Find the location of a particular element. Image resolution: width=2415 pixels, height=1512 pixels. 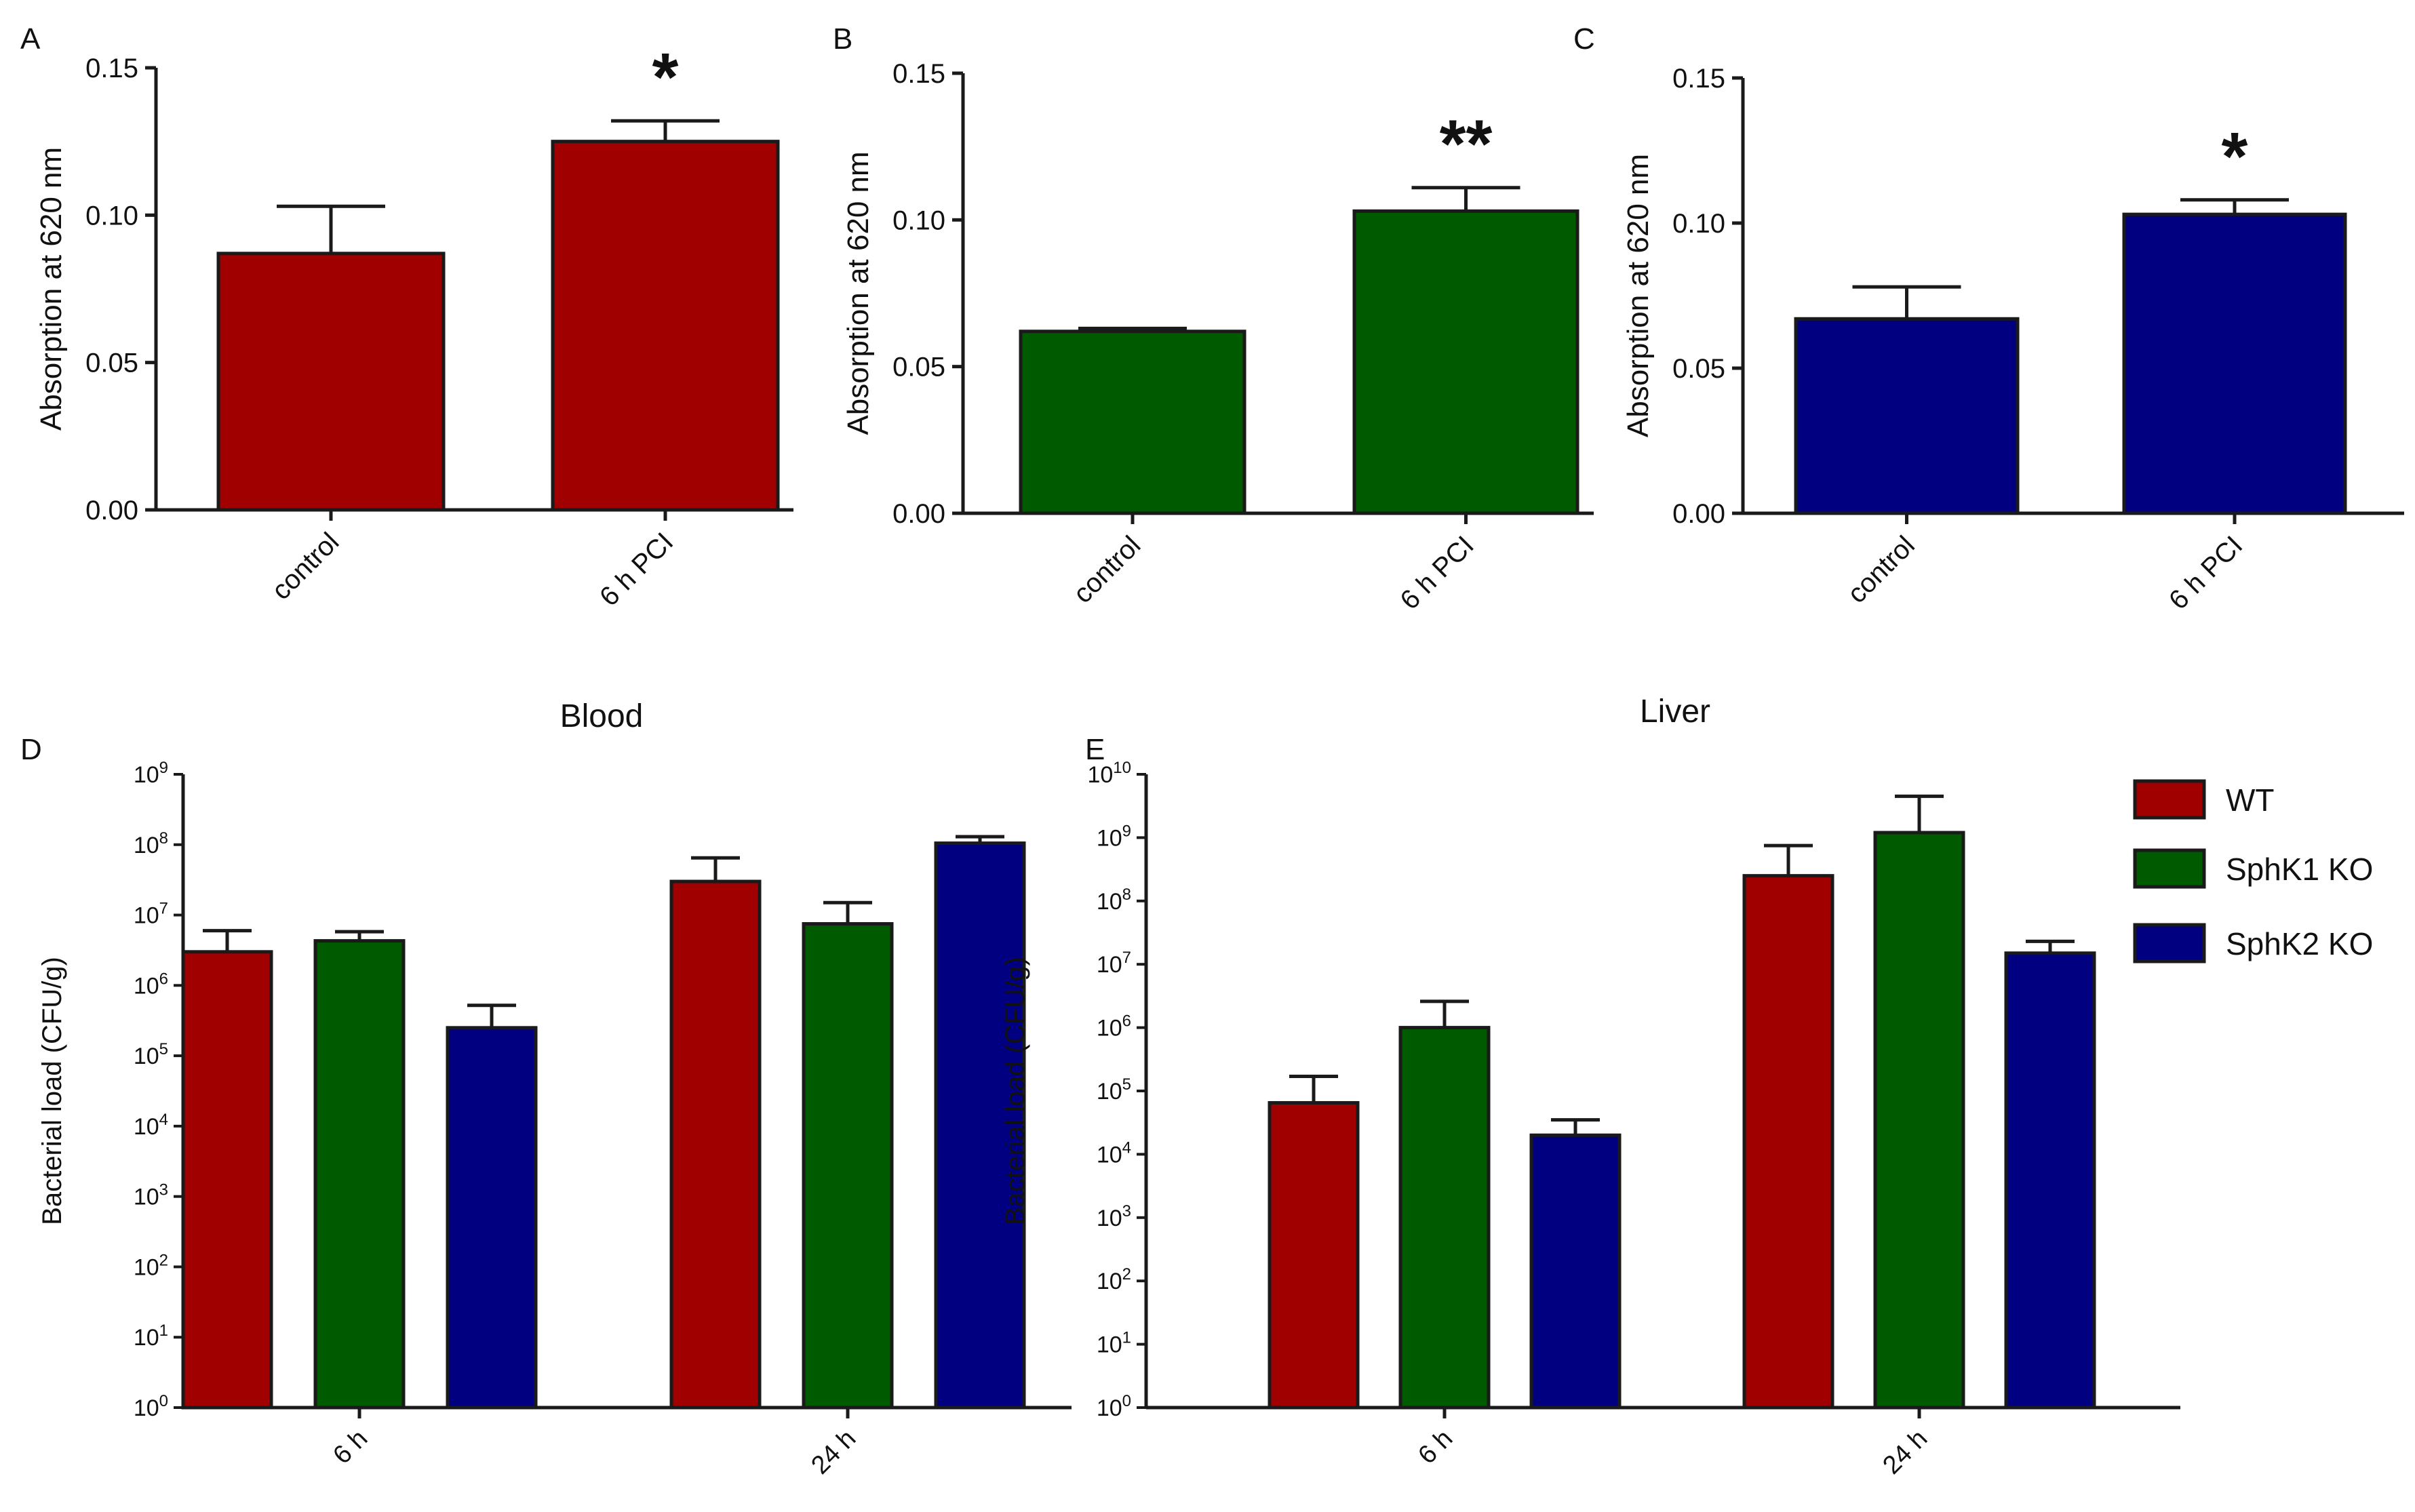

chart-title: Blood is located at coordinates (602, 716).